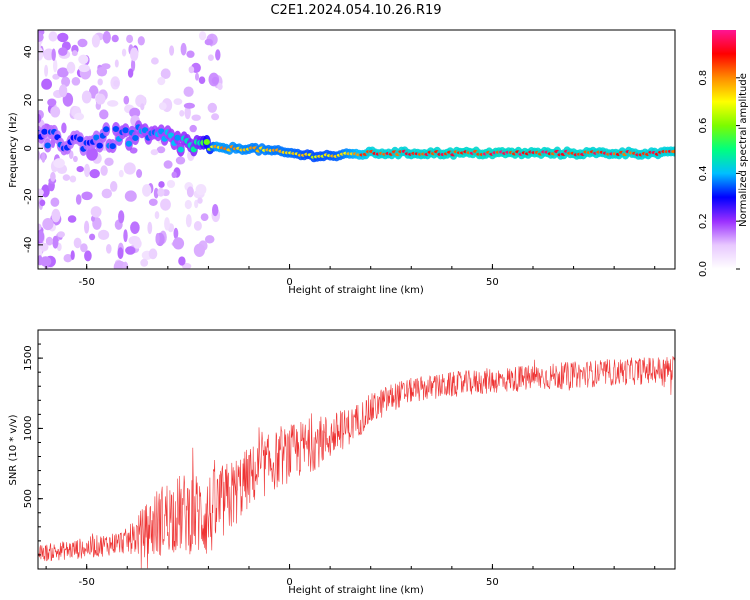  Describe the element at coordinates (28, 498) in the screenshot. I see `y-tick-label: 500` at that location.